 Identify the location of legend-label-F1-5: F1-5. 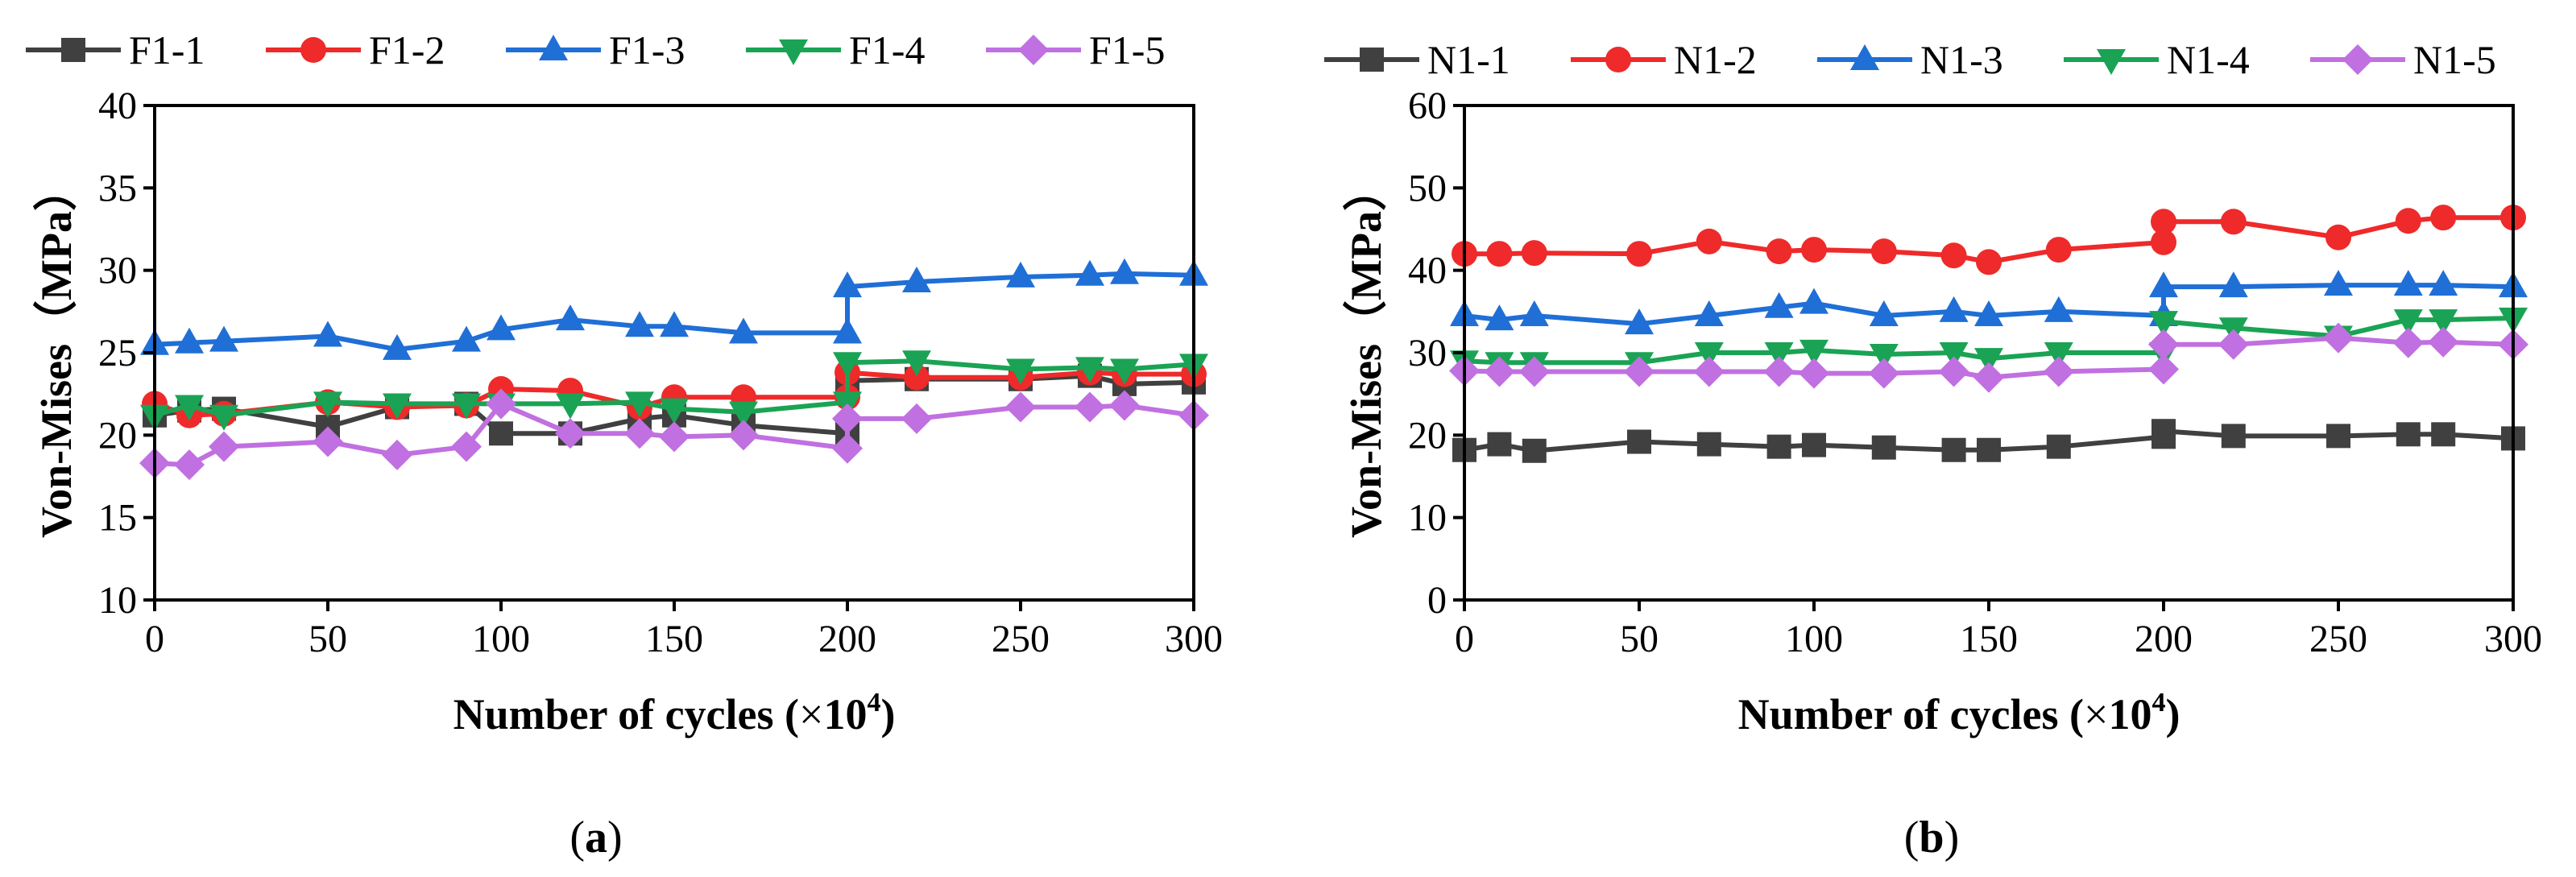
(1127, 49).